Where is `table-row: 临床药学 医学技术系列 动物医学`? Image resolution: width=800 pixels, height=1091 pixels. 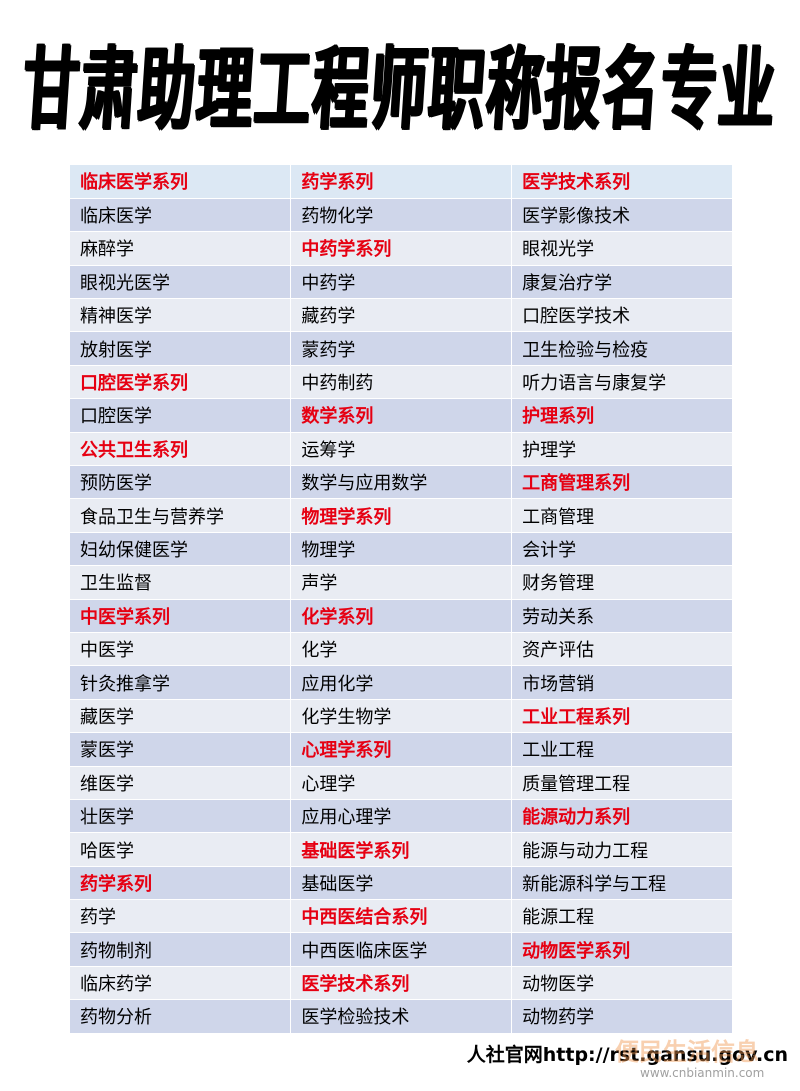 table-row: 临床药学 医学技术系列 动物医学 is located at coordinates (401, 983).